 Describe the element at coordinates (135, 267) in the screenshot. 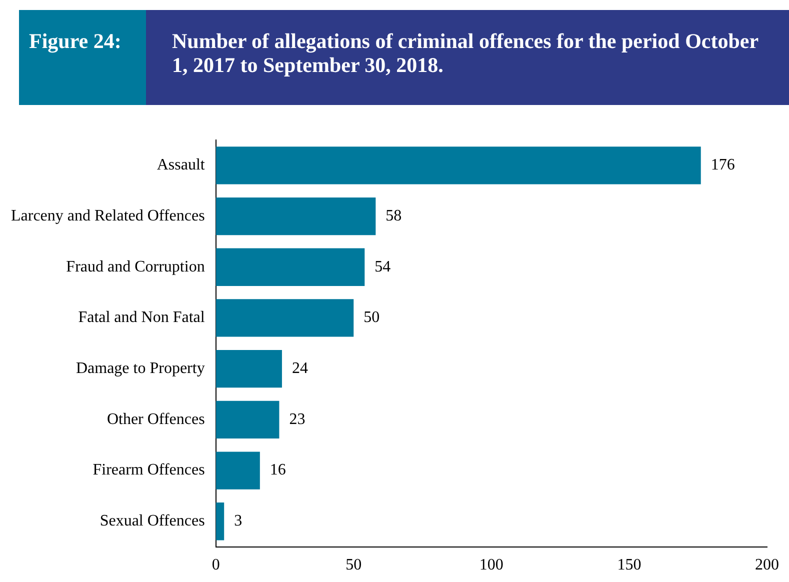

I see `y-tick-label: Fraud and Corruption` at that location.